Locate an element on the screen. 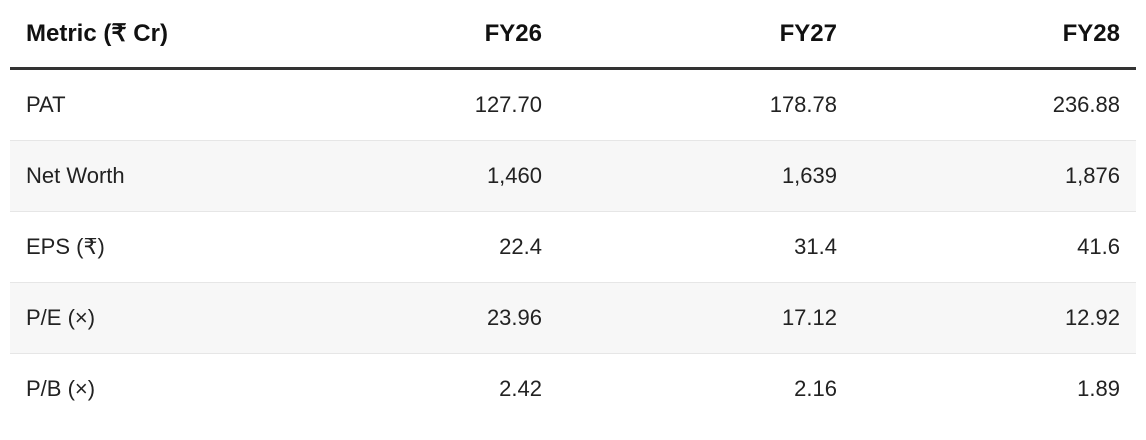  metric-value: 17.12 is located at coordinates (705, 318).